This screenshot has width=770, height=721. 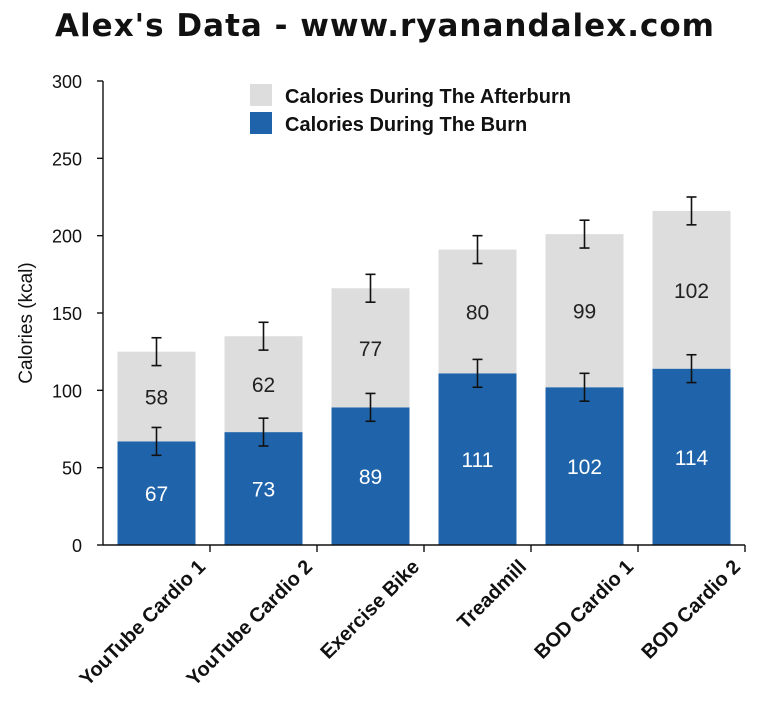 I want to click on legend-swatch-calories-during-the-burn, so click(x=261, y=123).